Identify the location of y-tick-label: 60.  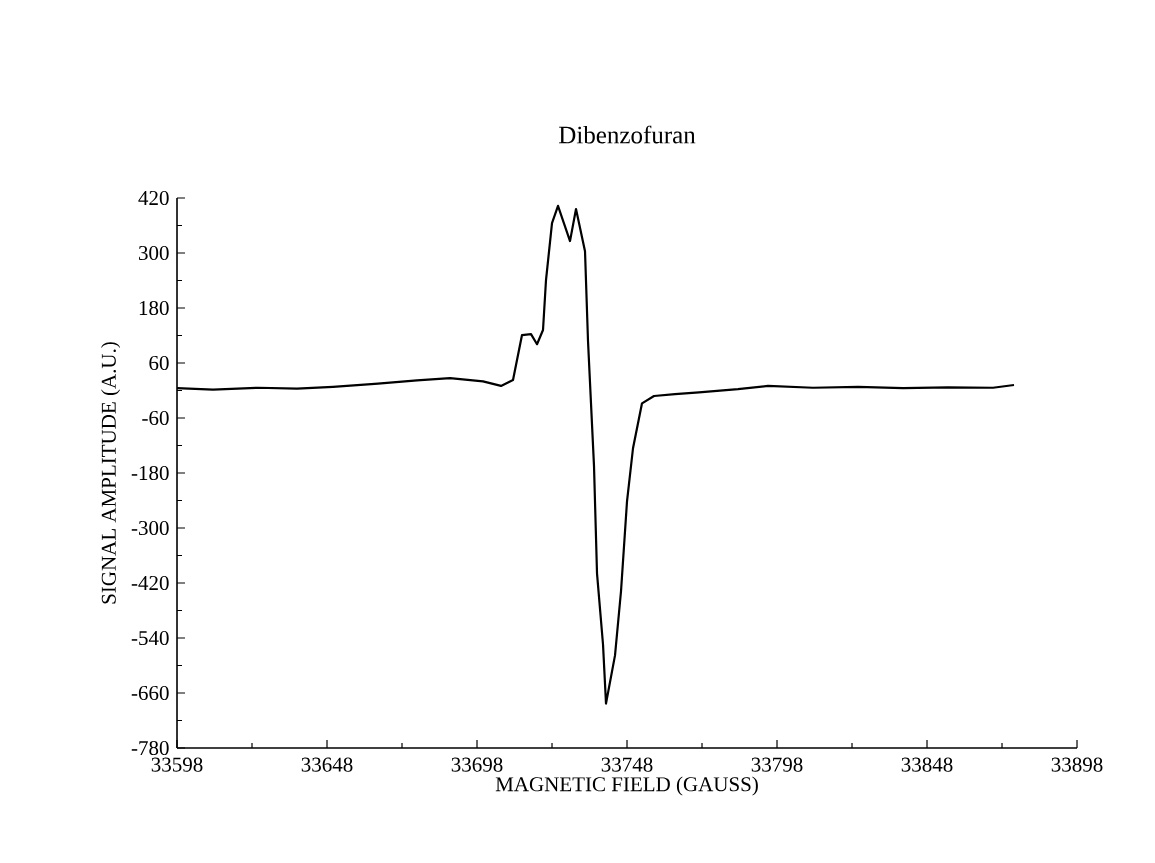
(159, 363).